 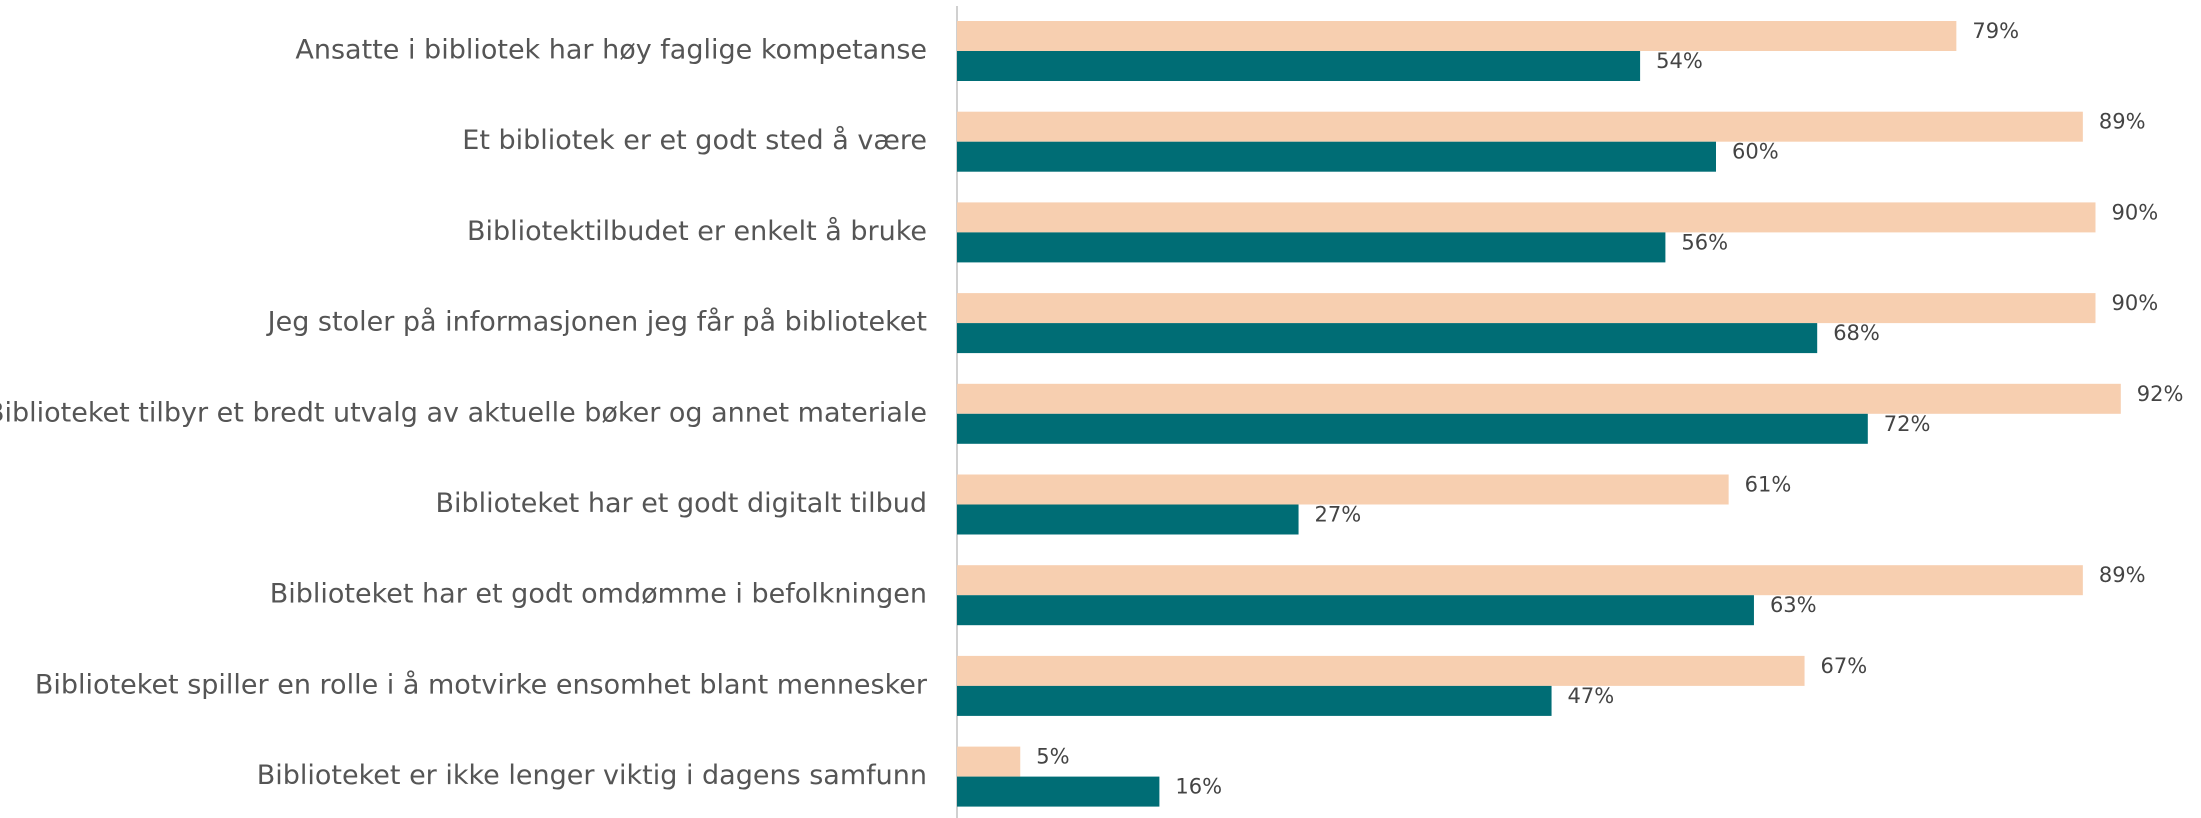 What do you see at coordinates (1704, 242) in the screenshot?
I see `value-label: 56%` at bounding box center [1704, 242].